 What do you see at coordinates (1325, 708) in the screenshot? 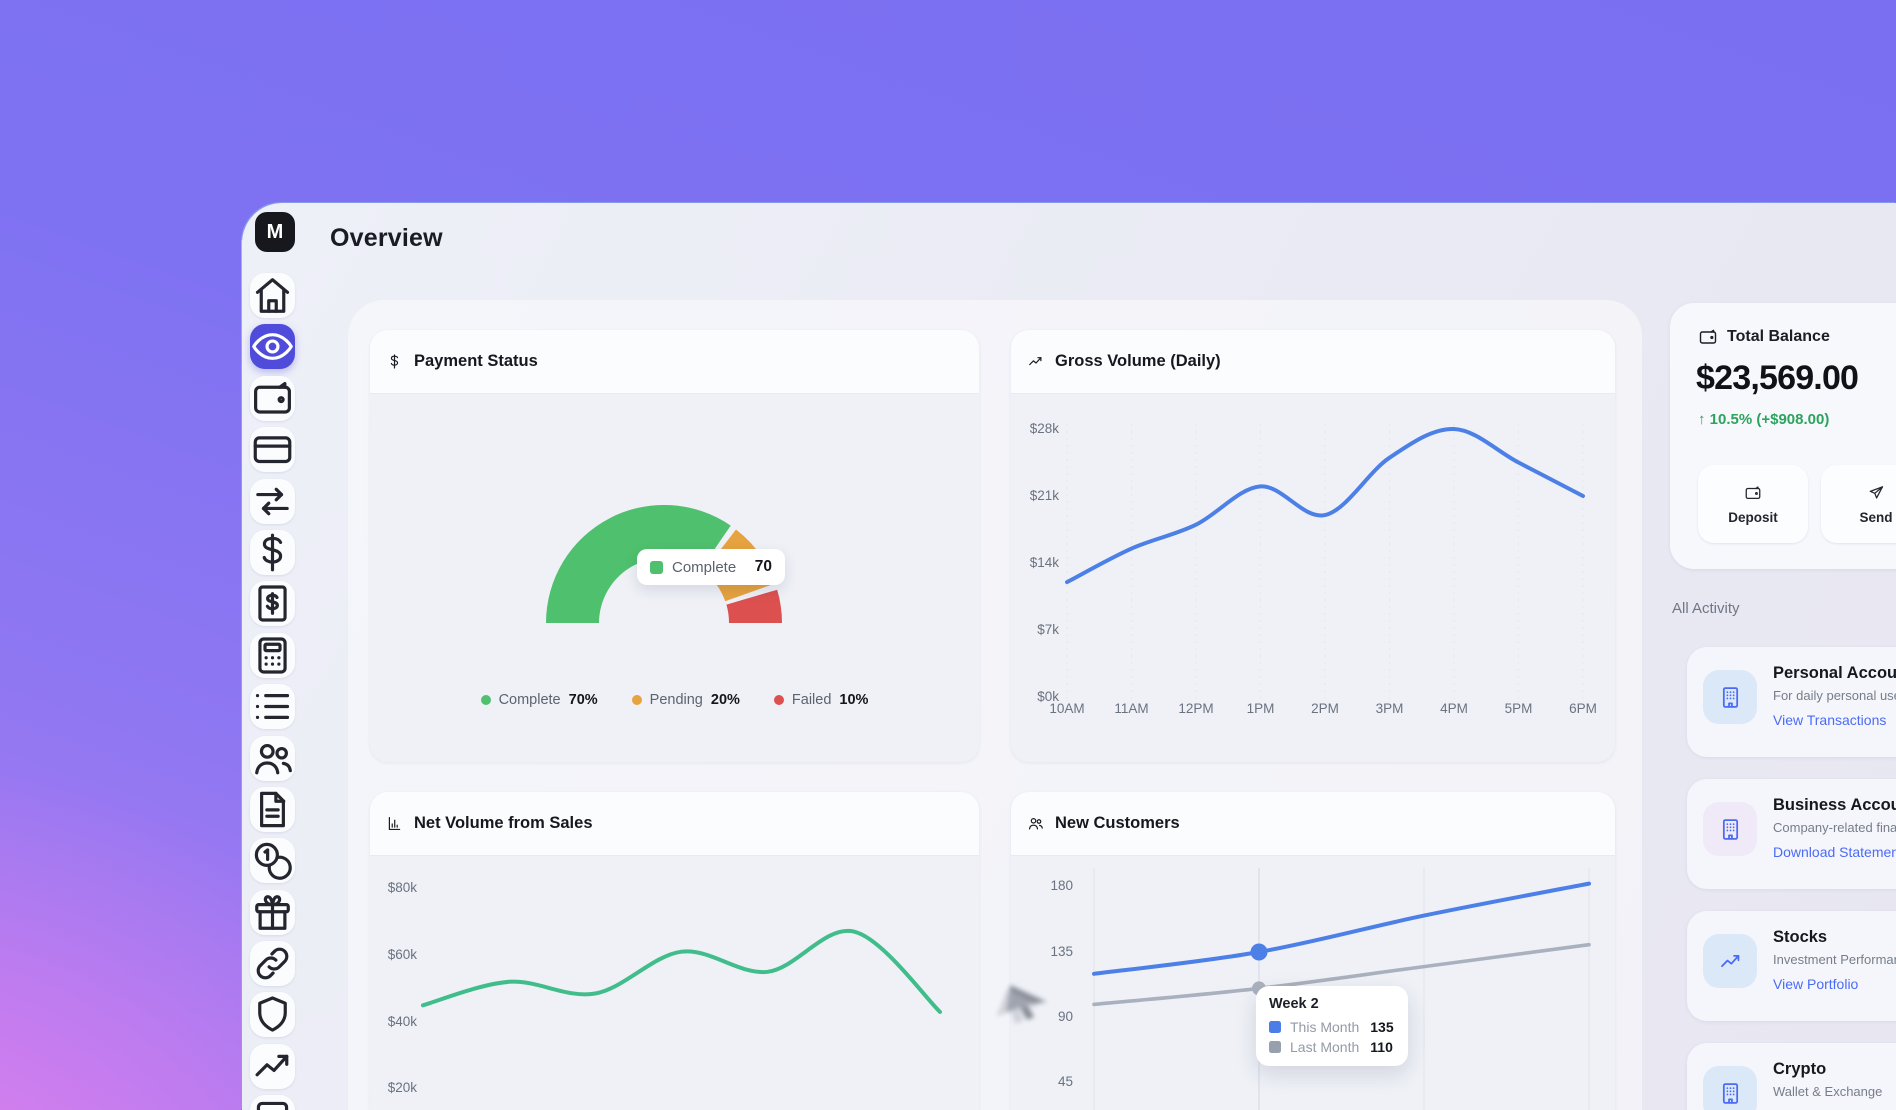
I see `x-tick-label: 2PM` at bounding box center [1325, 708].